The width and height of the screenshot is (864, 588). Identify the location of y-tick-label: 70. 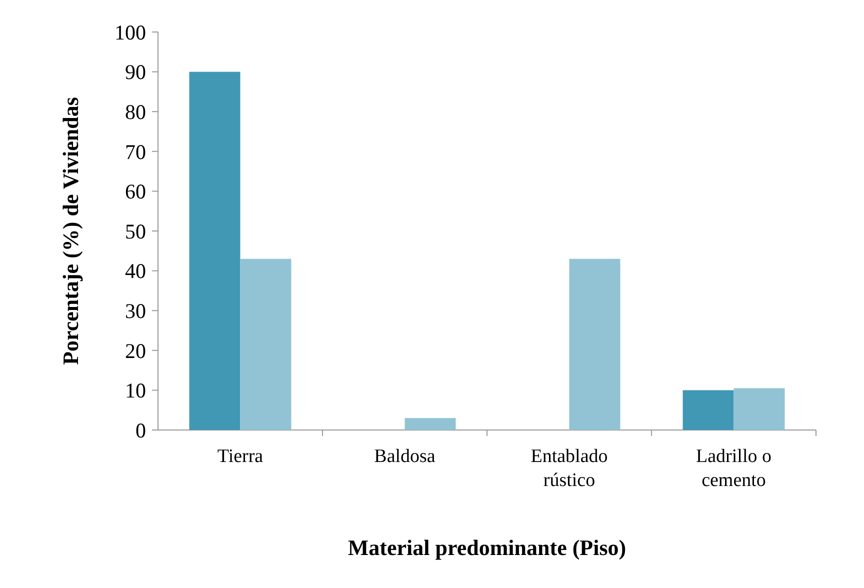
(135, 152).